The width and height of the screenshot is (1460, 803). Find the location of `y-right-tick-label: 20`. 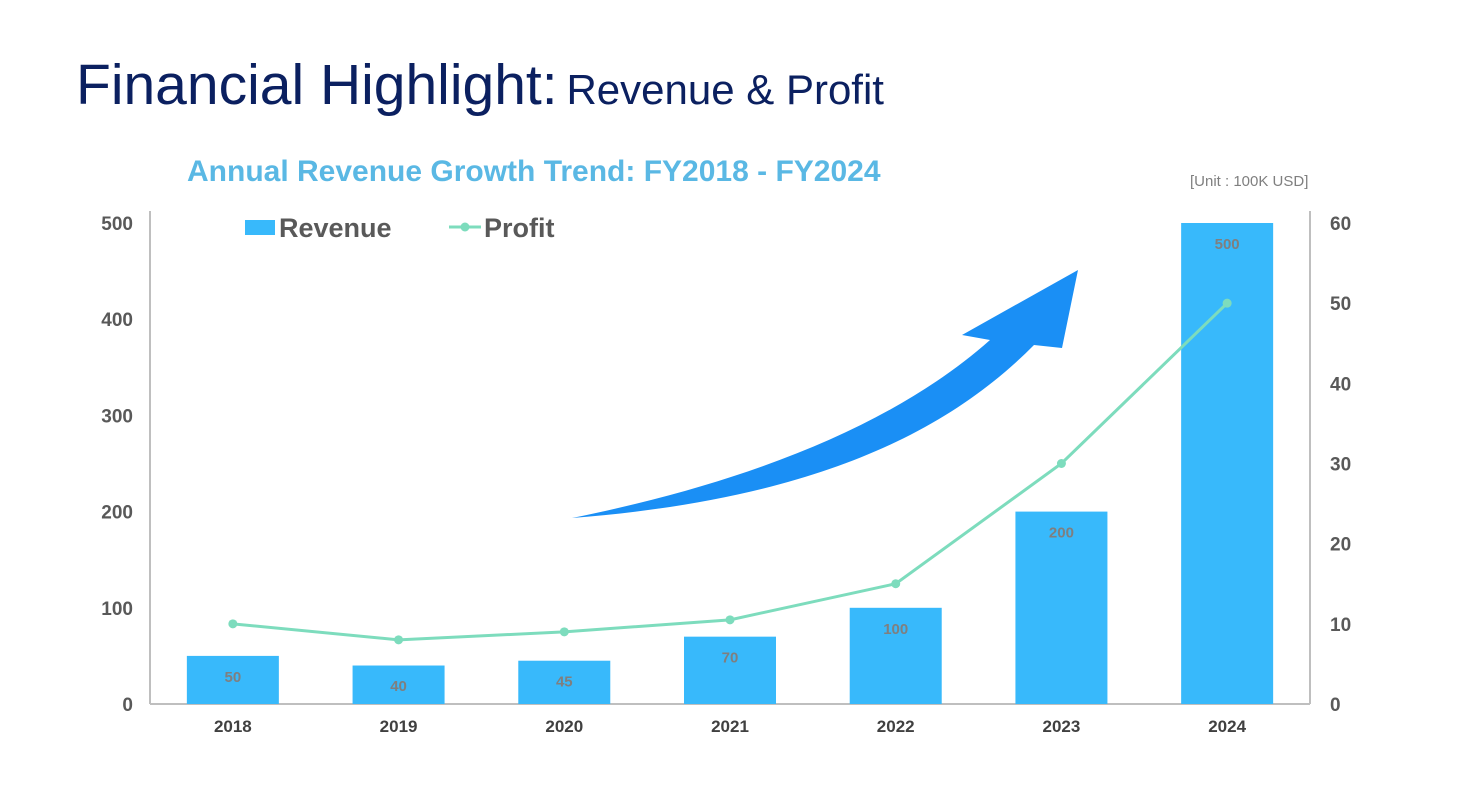

y-right-tick-label: 20 is located at coordinates (1340, 545).